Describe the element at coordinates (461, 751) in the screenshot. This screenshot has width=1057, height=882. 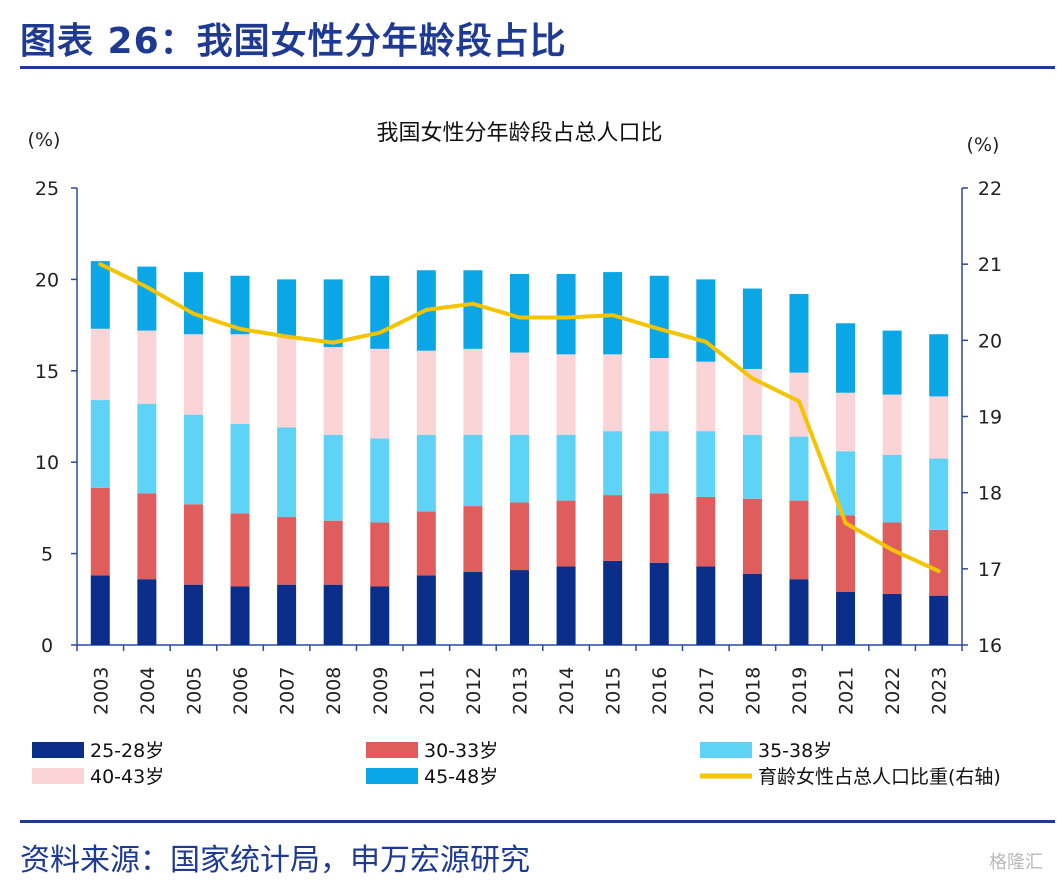
I see `legend-label: 30-33岁` at that location.